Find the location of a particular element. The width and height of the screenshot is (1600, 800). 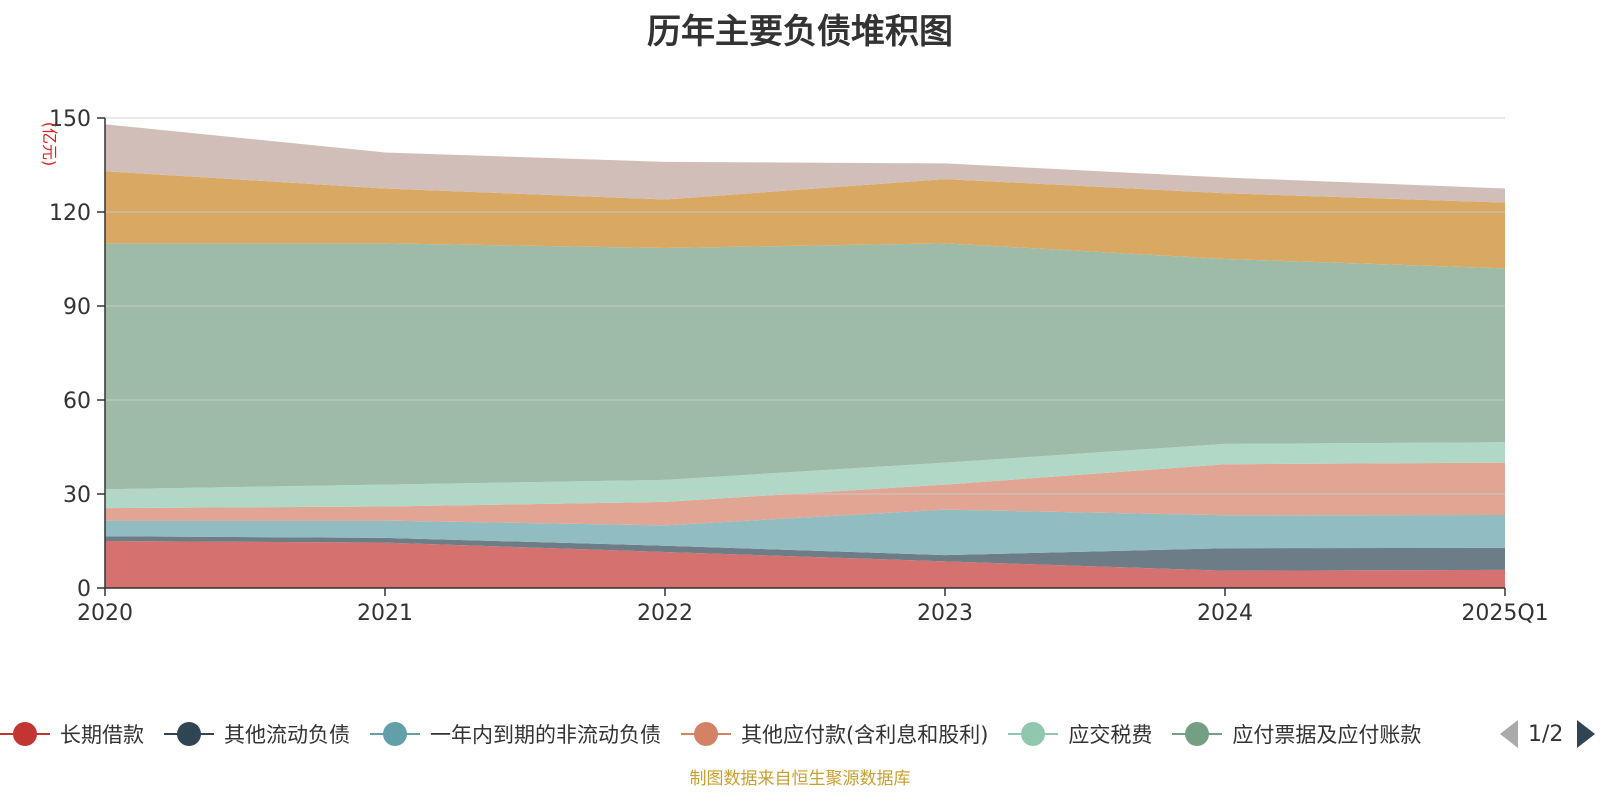

legend-item-4: 其他应付款(含利息和股利) is located at coordinates (834, 734).